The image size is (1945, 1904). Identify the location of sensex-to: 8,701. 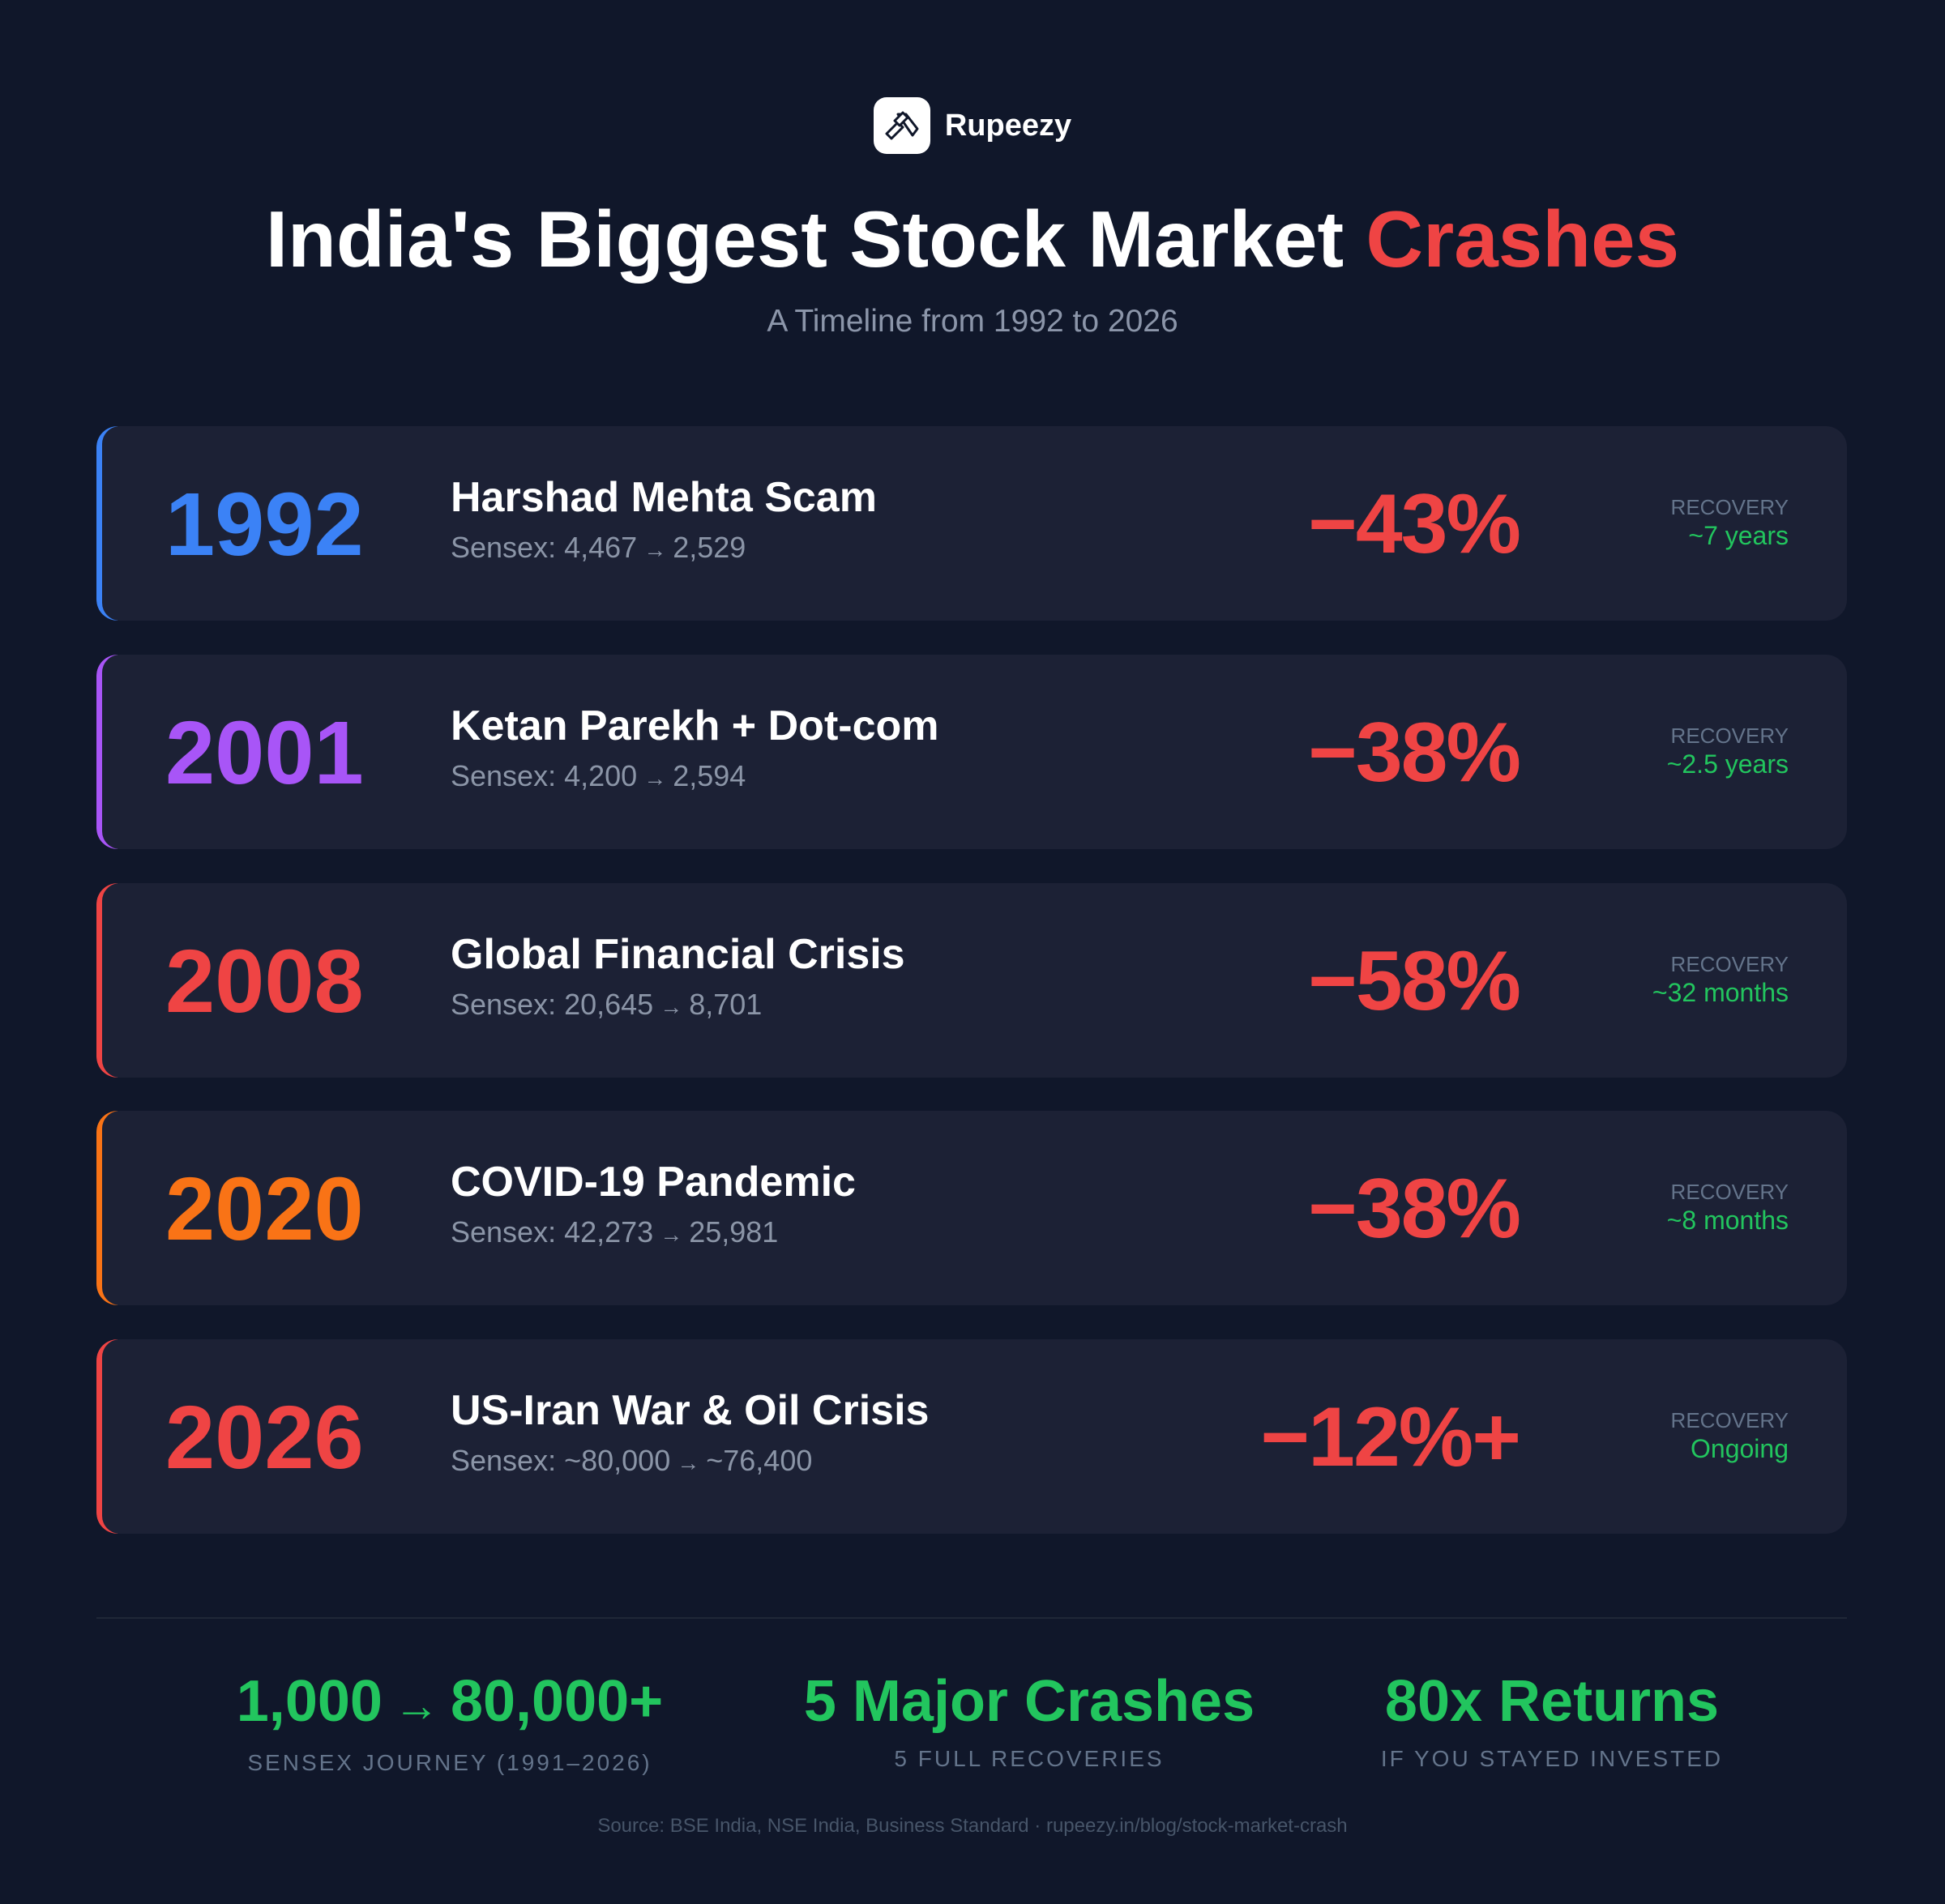
(726, 1004).